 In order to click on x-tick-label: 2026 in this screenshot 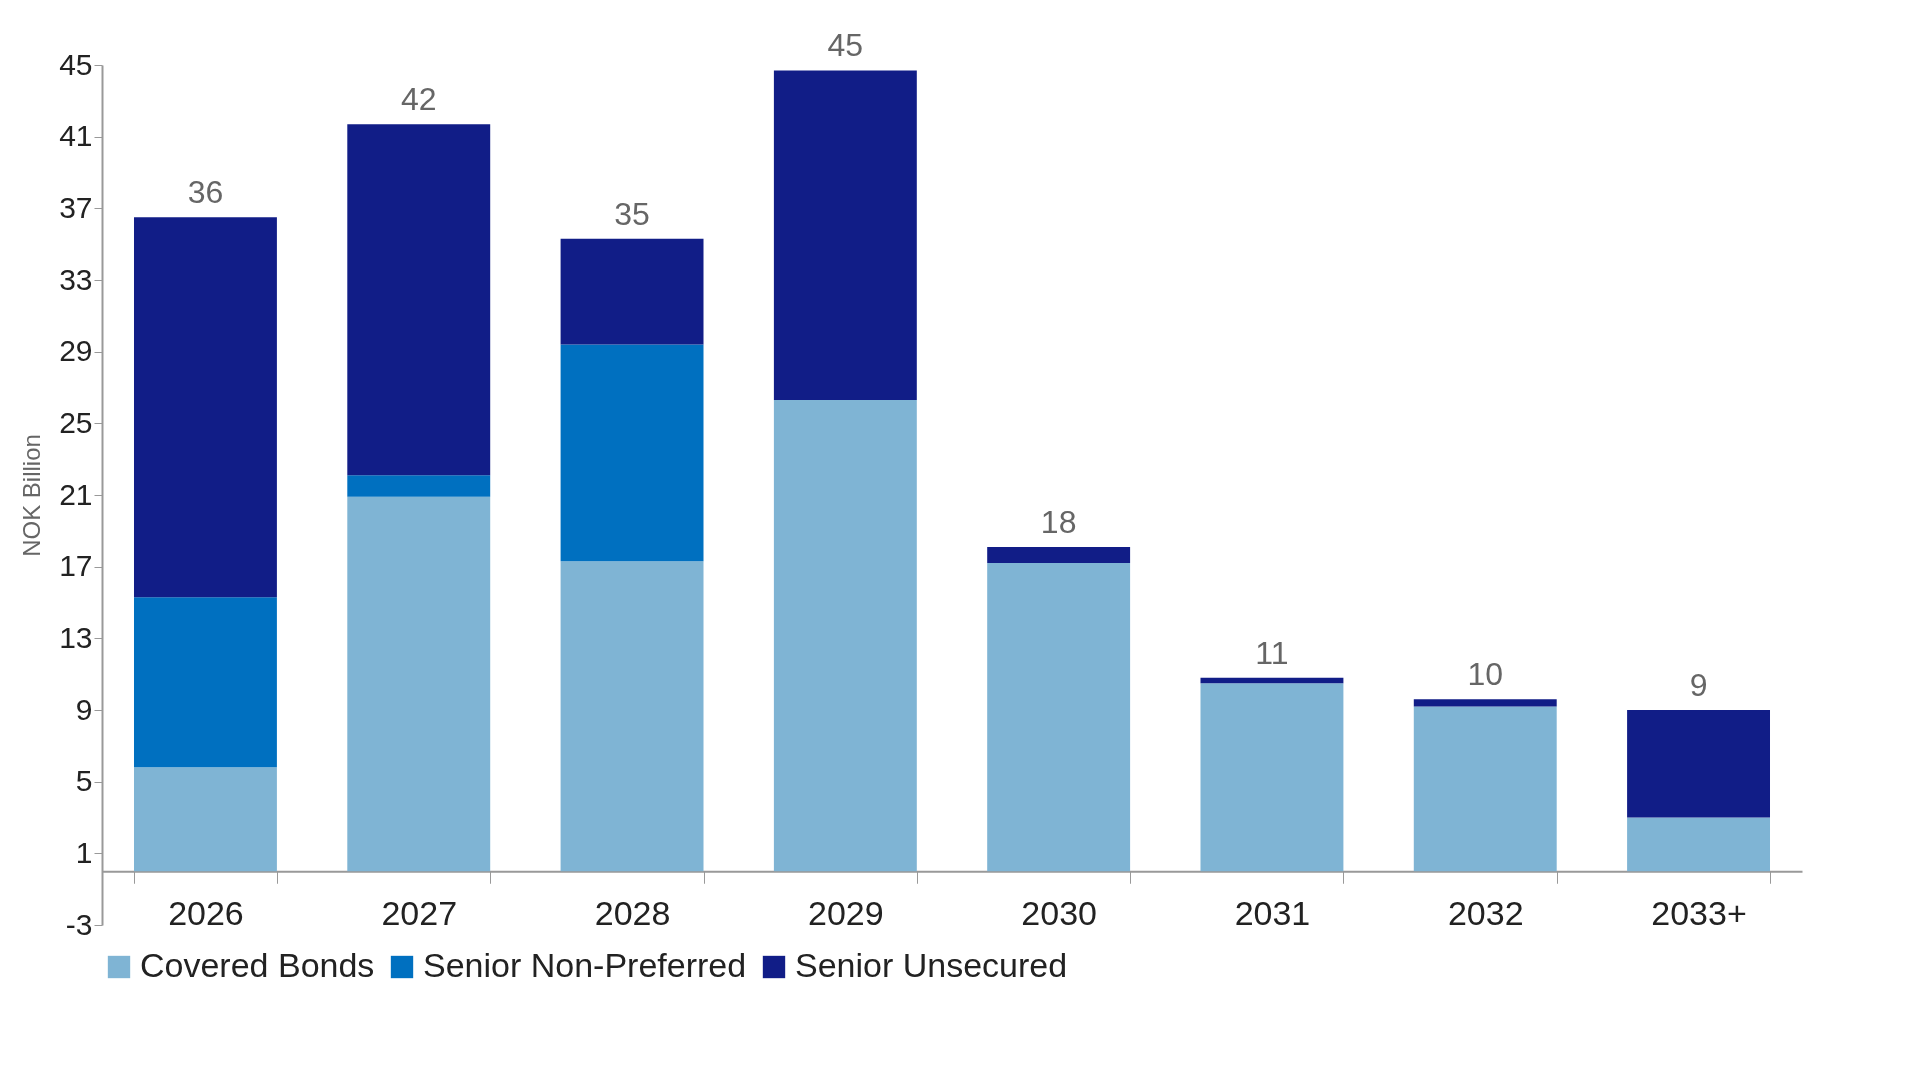, I will do `click(206, 912)`.